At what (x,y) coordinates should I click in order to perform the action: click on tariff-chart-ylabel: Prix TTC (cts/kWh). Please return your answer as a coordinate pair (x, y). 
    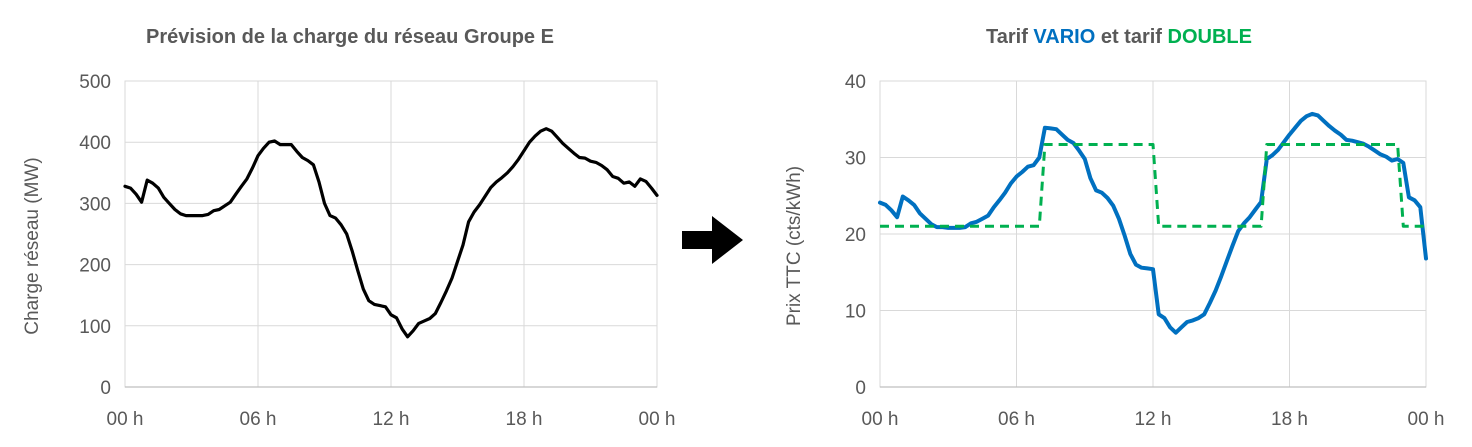
    Looking at the image, I should click on (794, 246).